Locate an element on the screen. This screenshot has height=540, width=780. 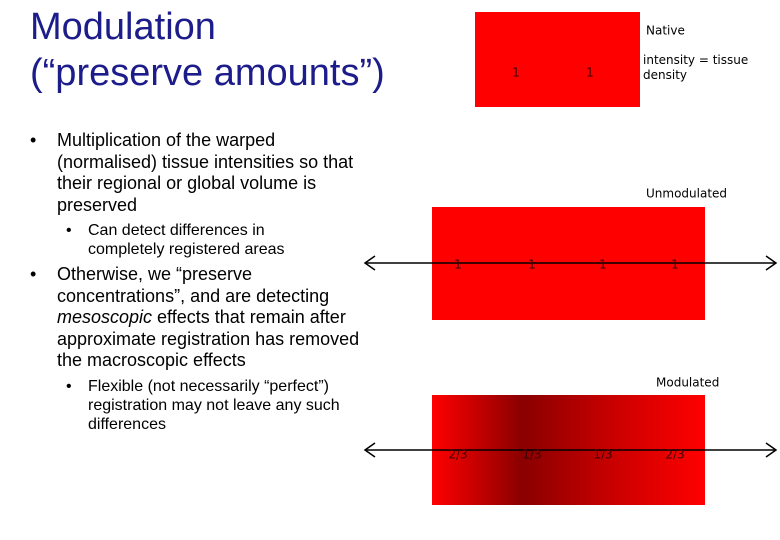
slide-title: Modulation (“preserve amounts”) is located at coordinates (207, 50).